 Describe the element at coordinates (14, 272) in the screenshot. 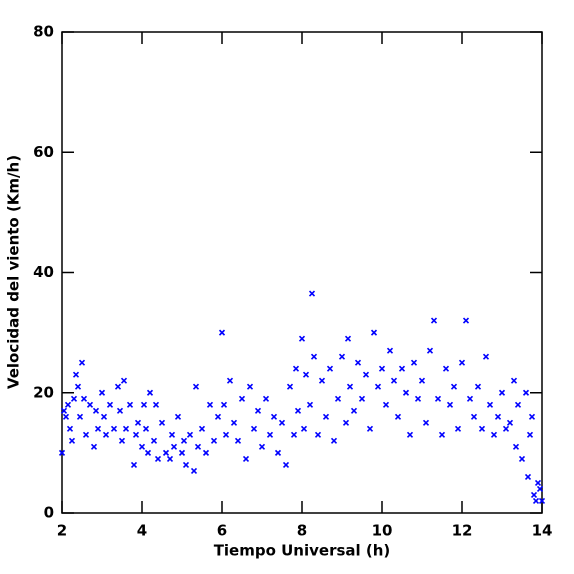

I see `y-axis-label: Velocidad del viento (Km/h)` at that location.